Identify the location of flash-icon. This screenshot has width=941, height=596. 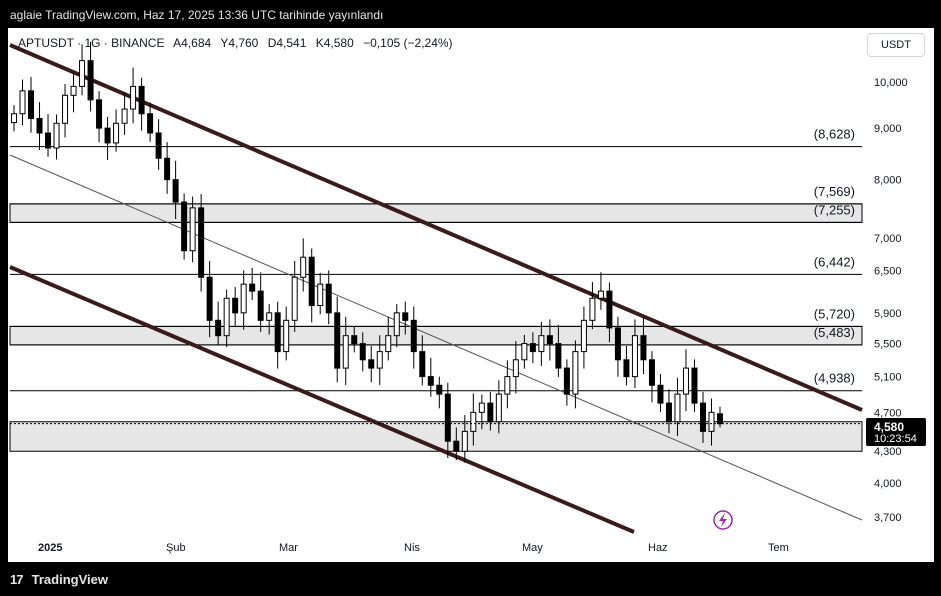
(723, 520).